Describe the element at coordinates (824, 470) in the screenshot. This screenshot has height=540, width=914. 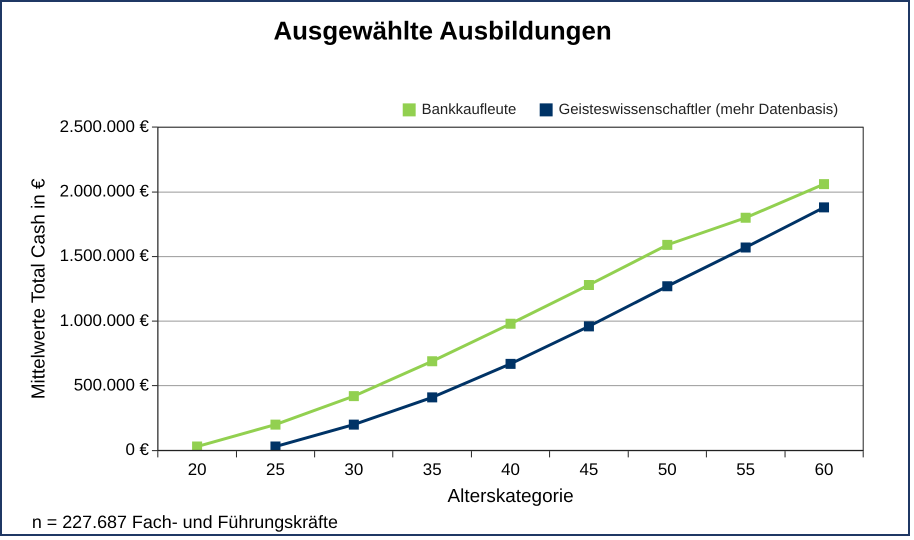
I see `x-tick-label: 60` at that location.